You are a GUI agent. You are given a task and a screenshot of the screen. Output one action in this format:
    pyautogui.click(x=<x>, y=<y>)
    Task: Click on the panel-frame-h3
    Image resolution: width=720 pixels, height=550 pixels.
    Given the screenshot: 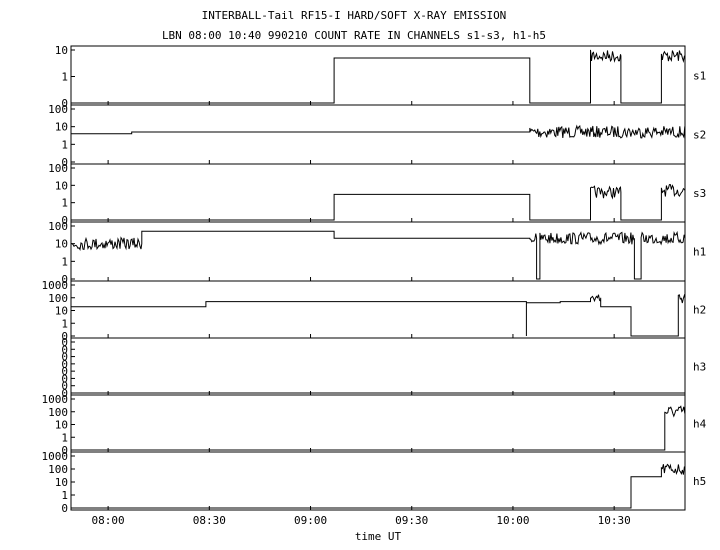 What is the action you would take?
    pyautogui.click(x=378, y=366)
    